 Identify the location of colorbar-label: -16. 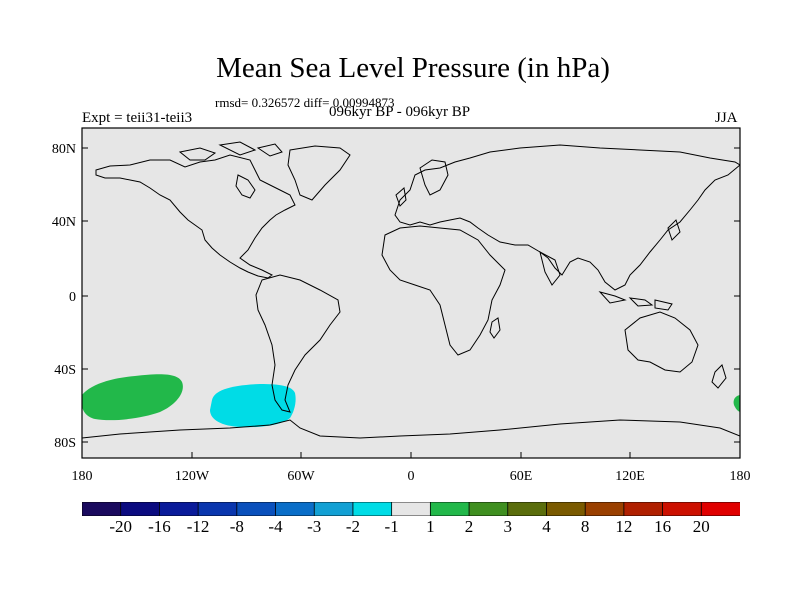
(159, 526).